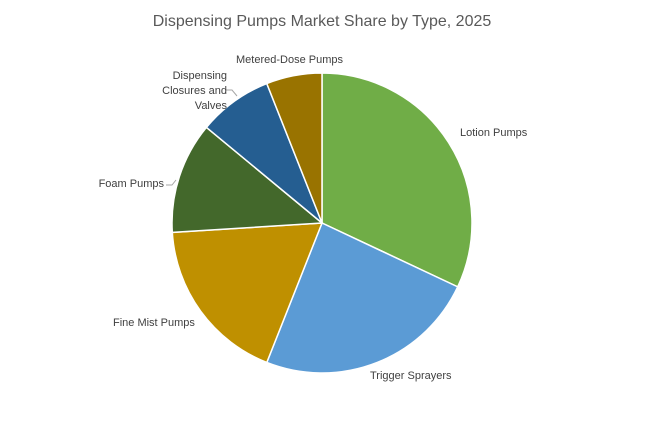 This screenshot has height=422, width=645. Describe the element at coordinates (154, 323) in the screenshot. I see `slice-label: Fine Mist Pumps` at that location.